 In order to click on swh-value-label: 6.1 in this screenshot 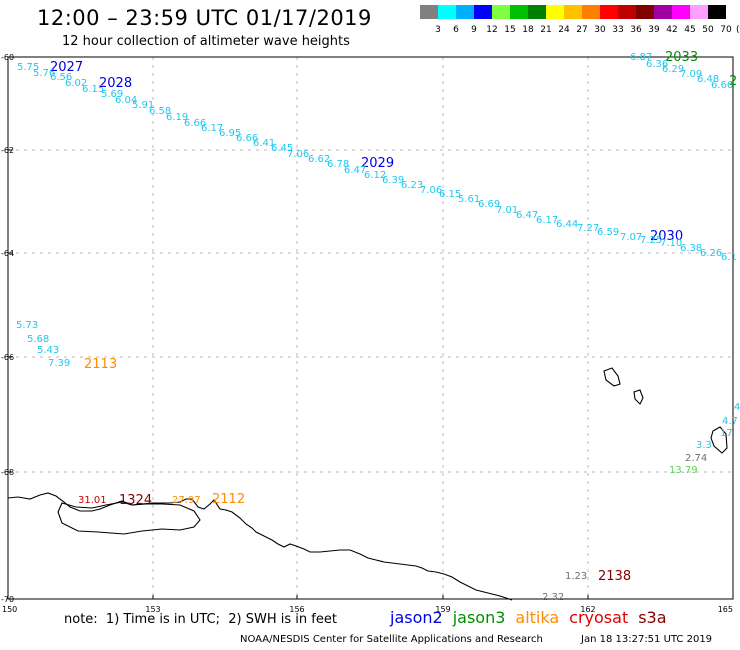, I will do `click(729, 257)`.